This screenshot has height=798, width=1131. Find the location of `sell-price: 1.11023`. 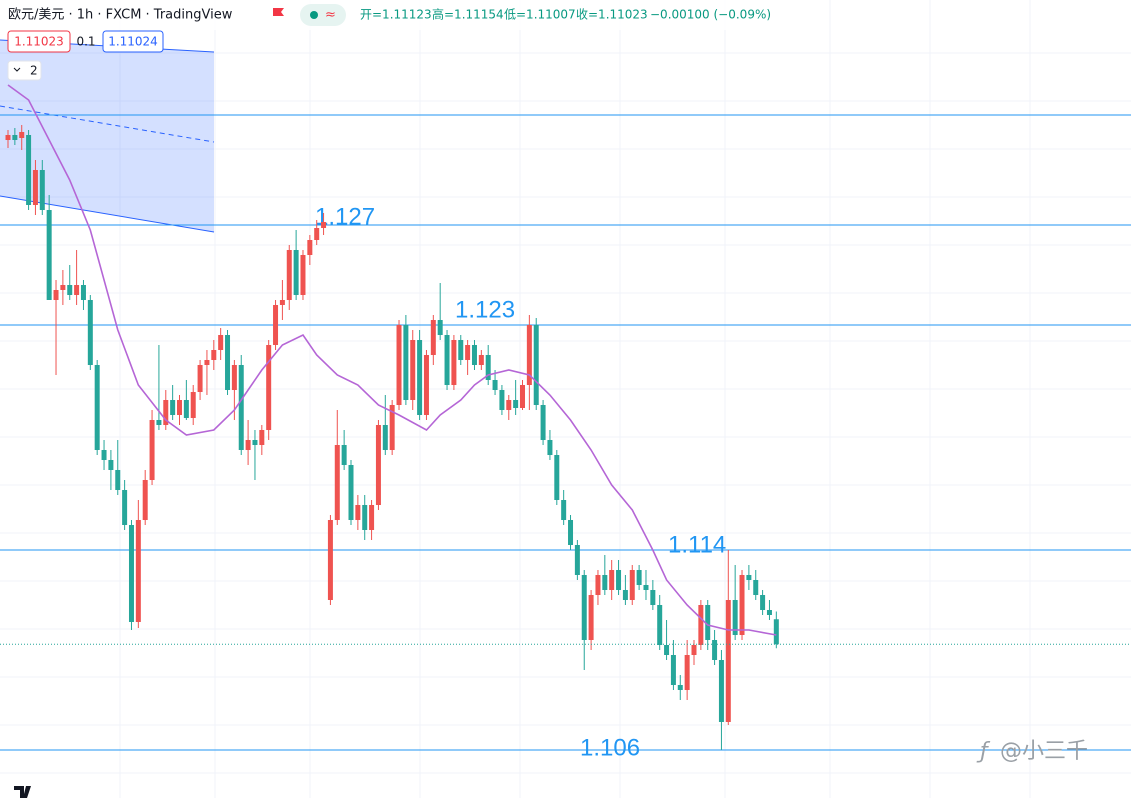

sell-price: 1.11023 is located at coordinates (39, 42).